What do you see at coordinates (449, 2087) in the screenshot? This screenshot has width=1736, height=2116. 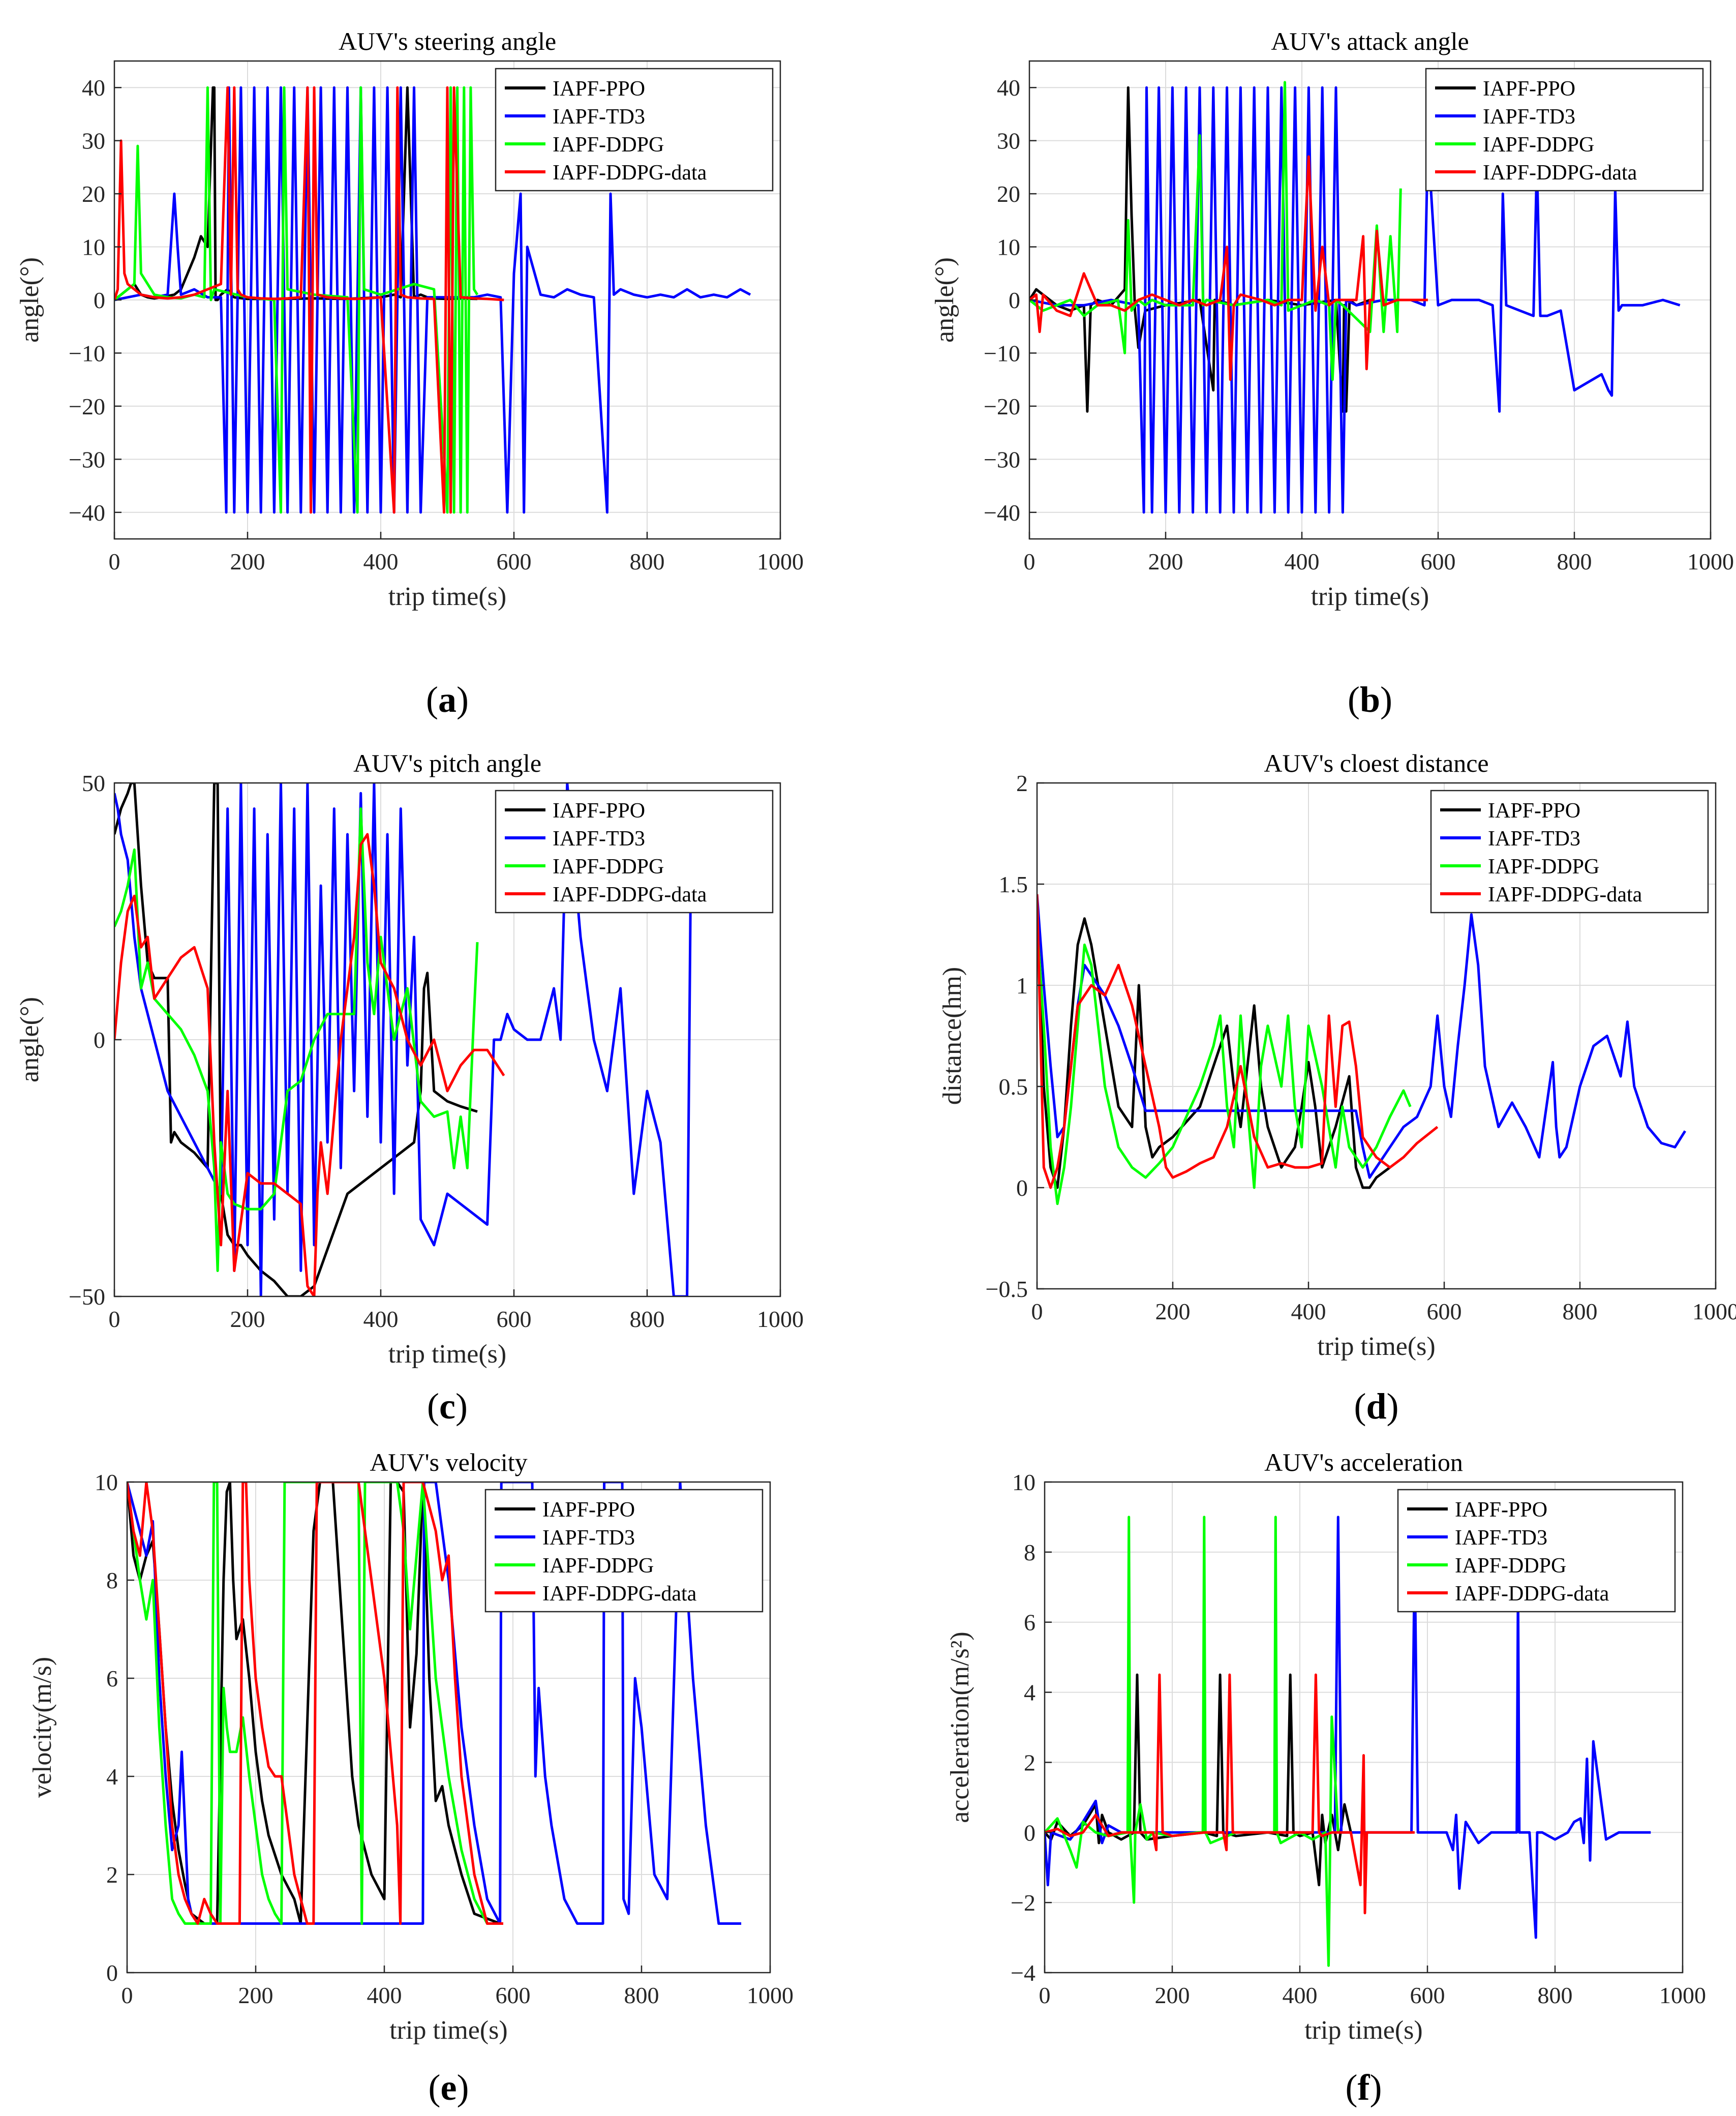 I see `panel-caption: (e)` at bounding box center [449, 2087].